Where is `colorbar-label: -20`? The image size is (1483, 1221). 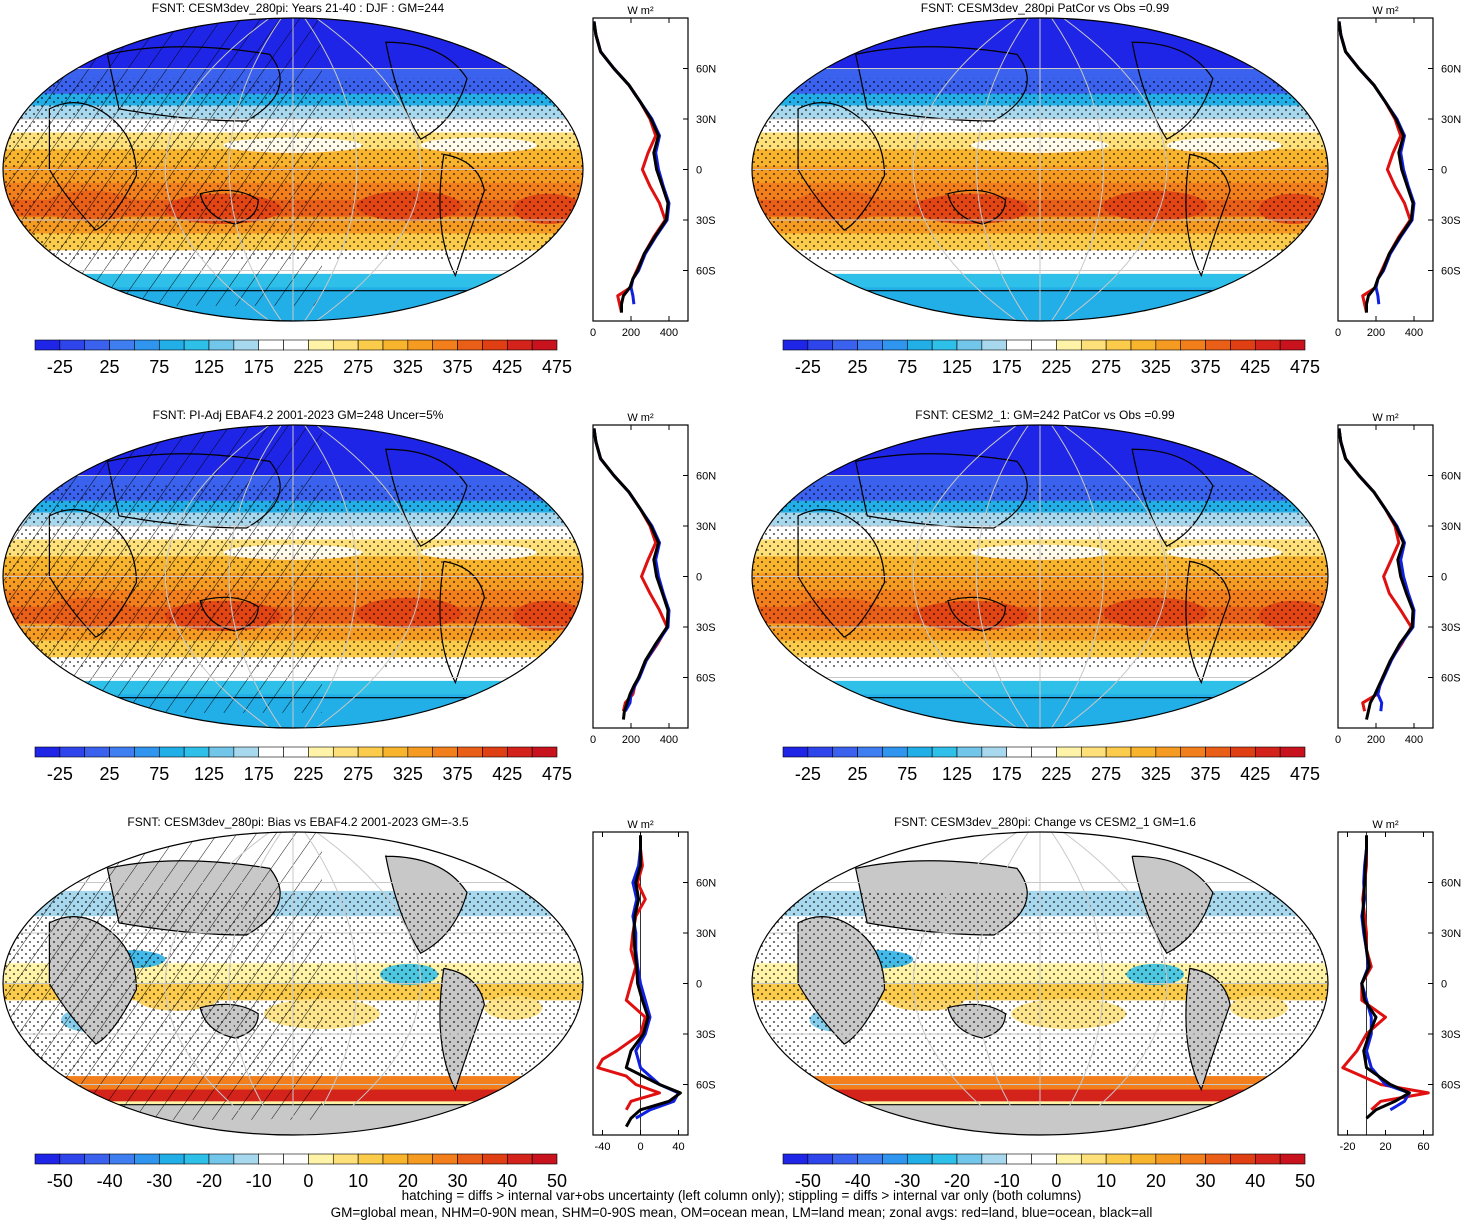
colorbar-label: -20 is located at coordinates (957, 1181).